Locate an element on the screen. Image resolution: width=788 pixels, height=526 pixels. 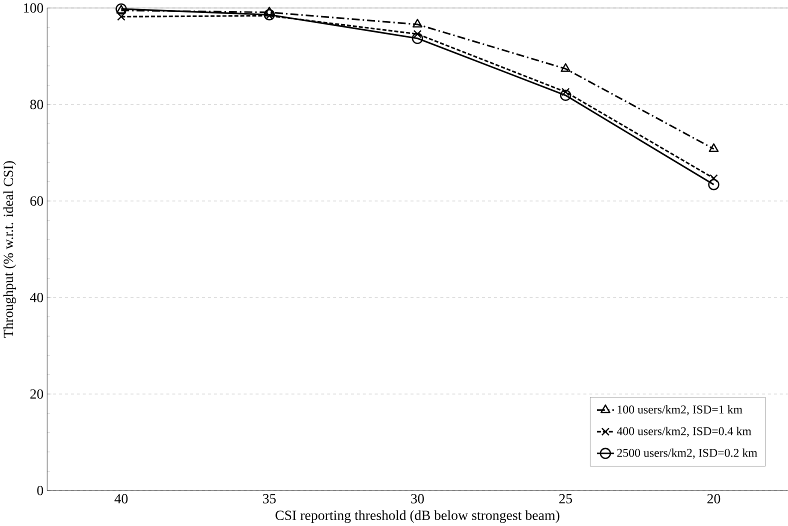
y-tick-label: 80 is located at coordinates (37, 105).